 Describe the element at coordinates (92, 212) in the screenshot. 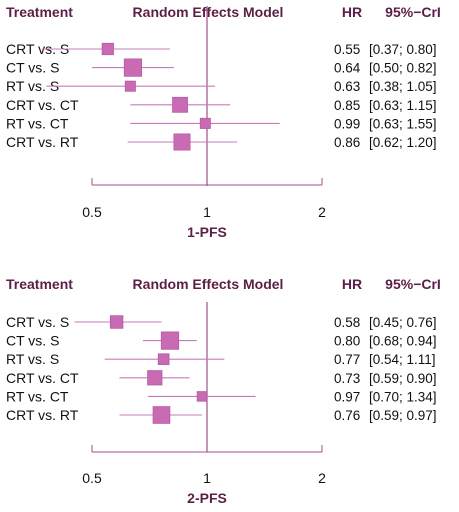

I see `panel1-x-tick-label: 0.5` at that location.